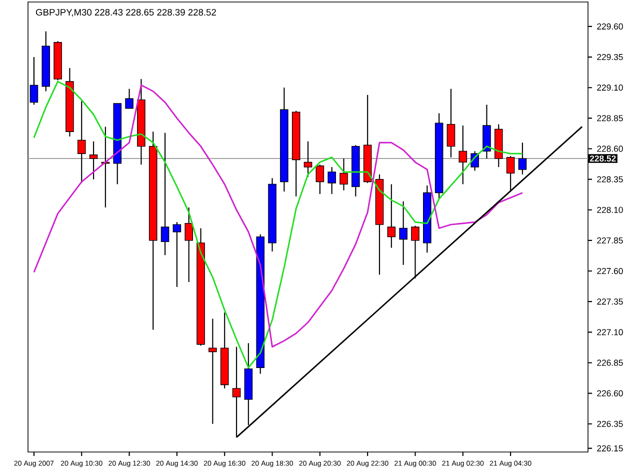  I want to click on y-tick-label: 228.85, so click(610, 118).